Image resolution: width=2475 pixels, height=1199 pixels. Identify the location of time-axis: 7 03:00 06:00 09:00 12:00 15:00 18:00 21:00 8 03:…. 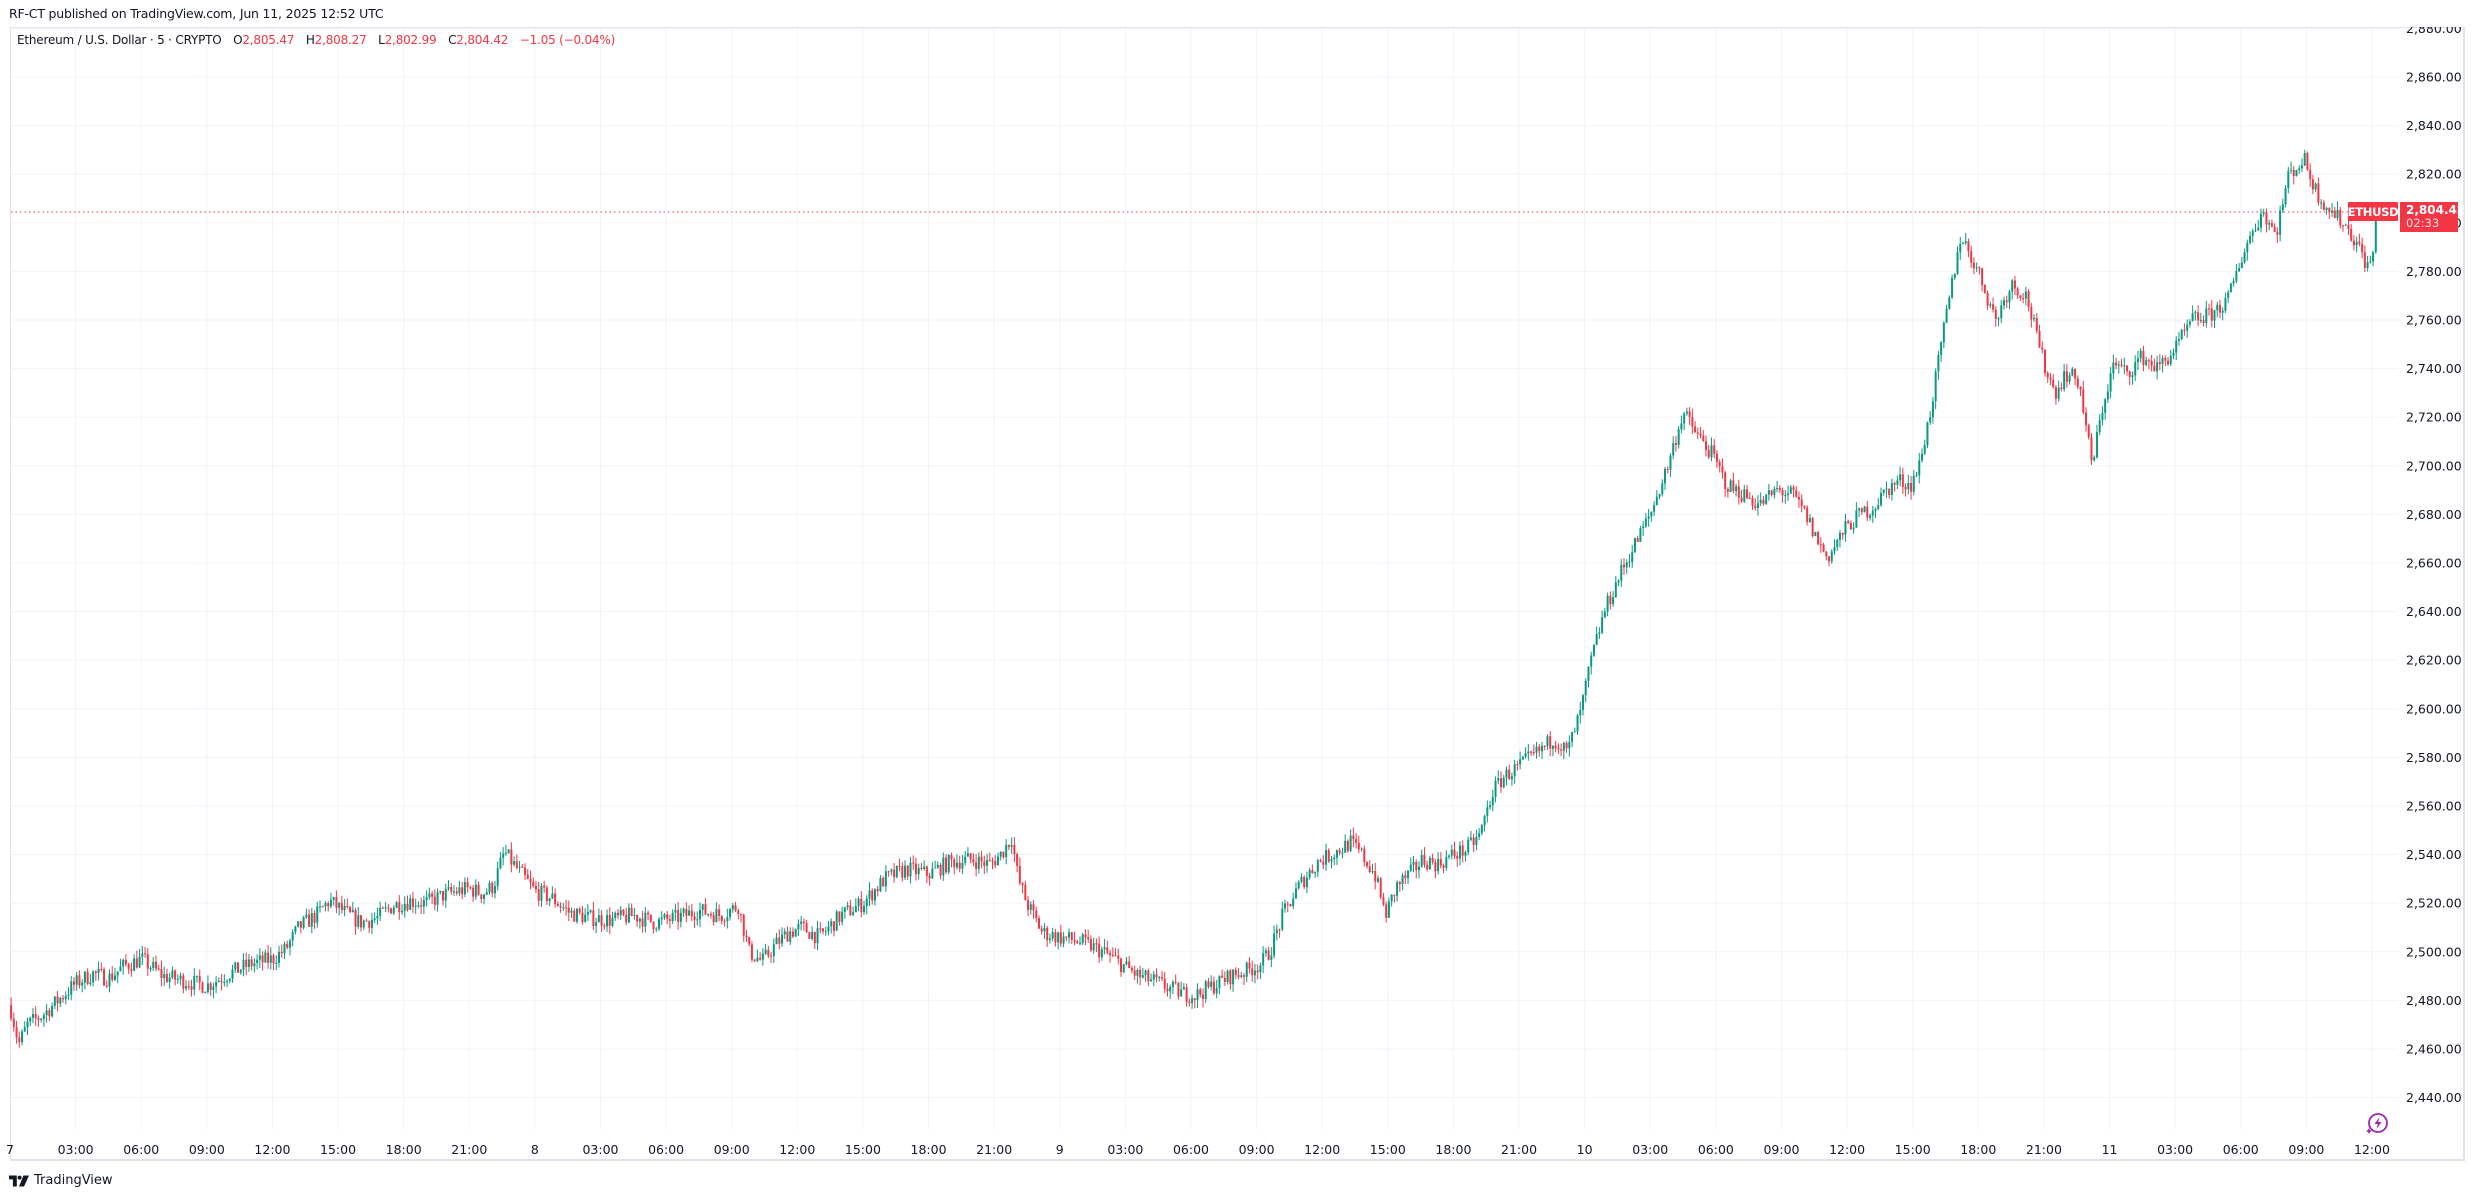
(1198, 1149).